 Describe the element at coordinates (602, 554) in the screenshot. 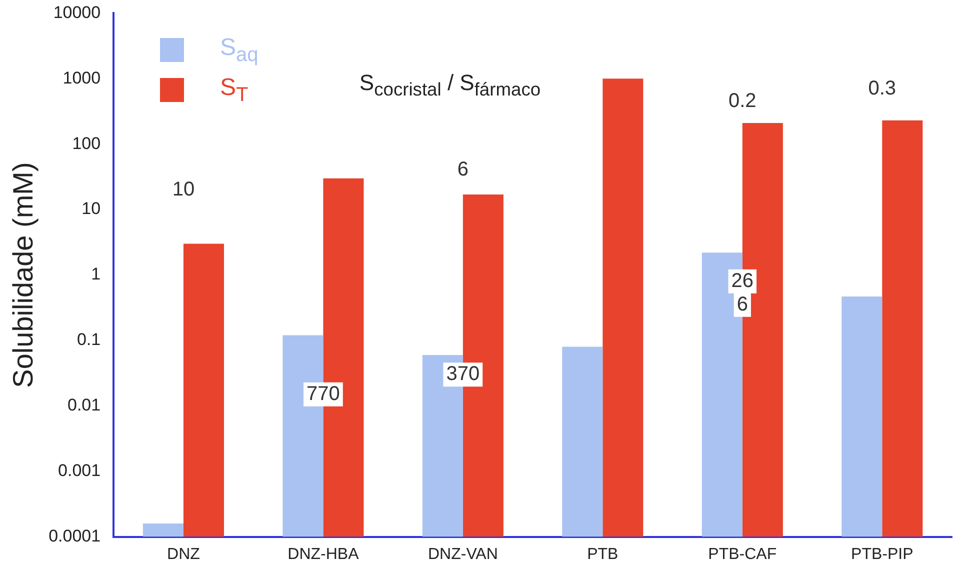

I see `x-tick-label: PTB` at that location.